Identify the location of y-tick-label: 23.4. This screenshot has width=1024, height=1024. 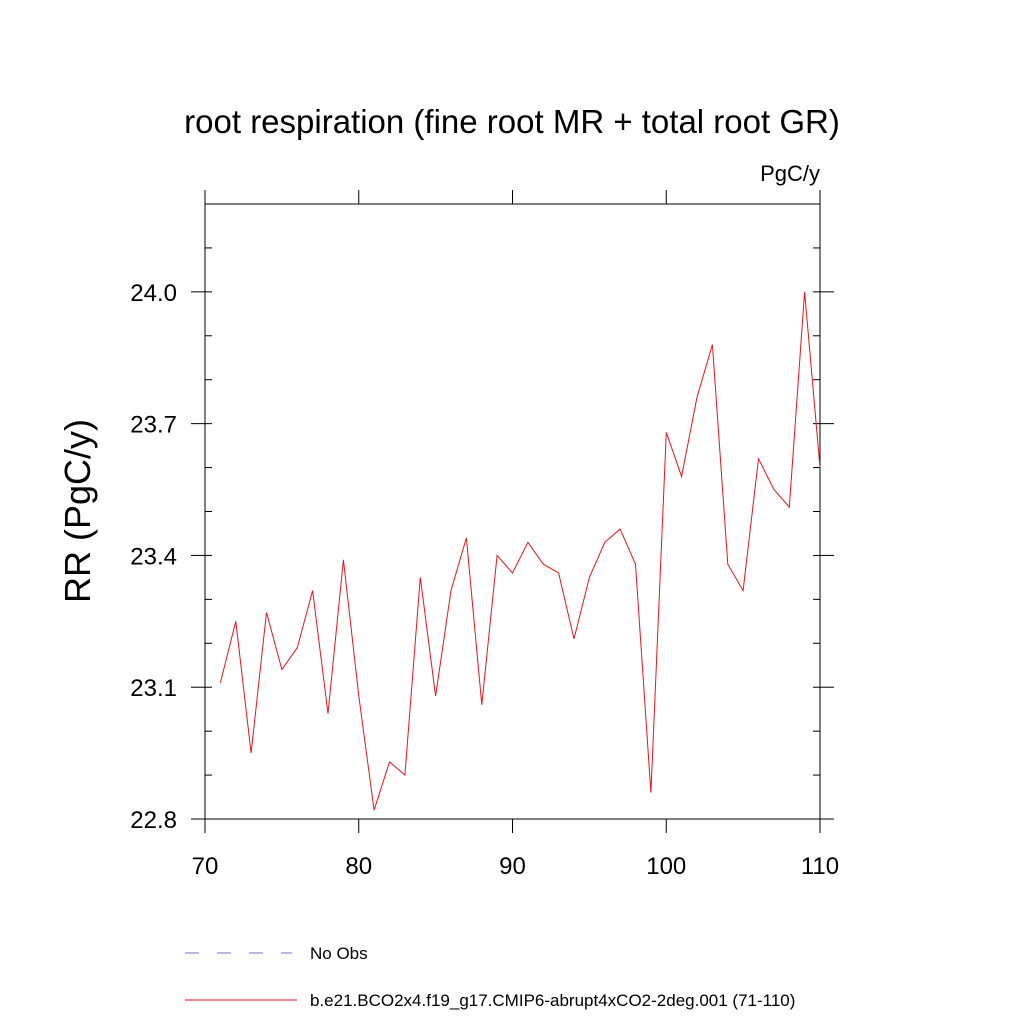
(153, 556).